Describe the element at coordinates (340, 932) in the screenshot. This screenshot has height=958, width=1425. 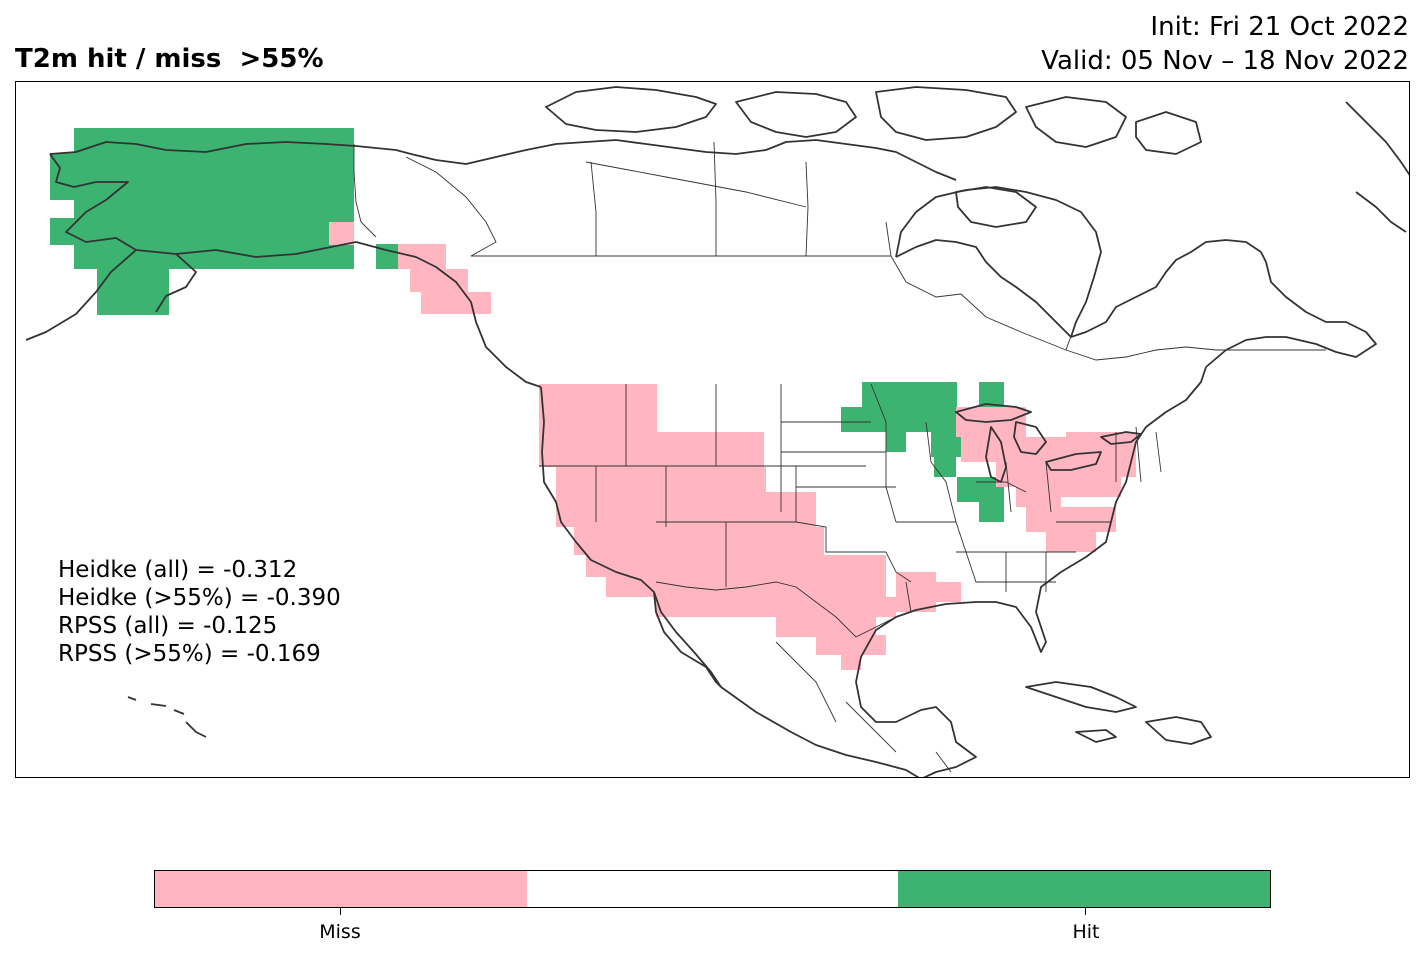
I see `colorbar-label-miss: Miss` at that location.